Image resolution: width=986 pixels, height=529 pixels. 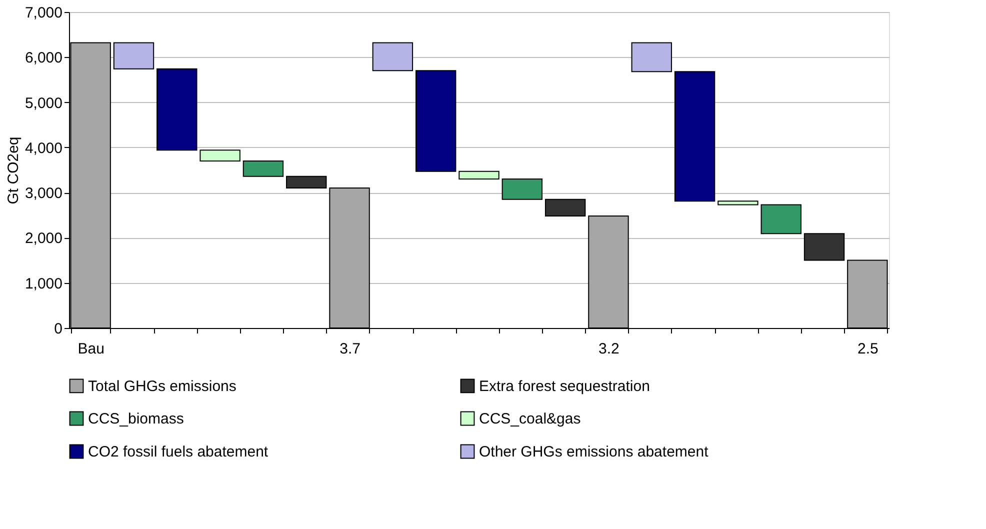 What do you see at coordinates (43, 239) in the screenshot?
I see `y-tick-label: 2,000` at bounding box center [43, 239].